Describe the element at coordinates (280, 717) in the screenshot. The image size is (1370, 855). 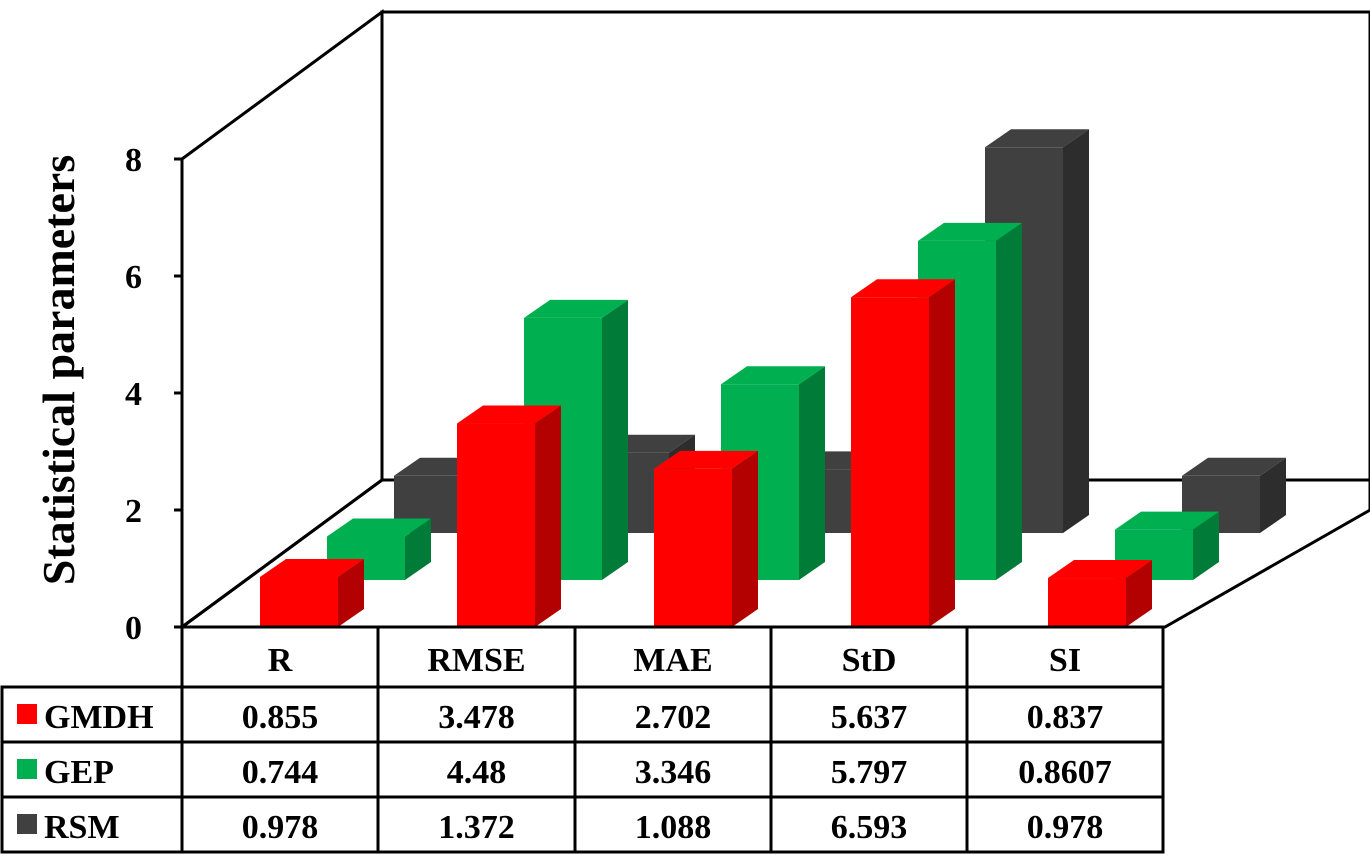
I see `data-label: 0.855` at that location.